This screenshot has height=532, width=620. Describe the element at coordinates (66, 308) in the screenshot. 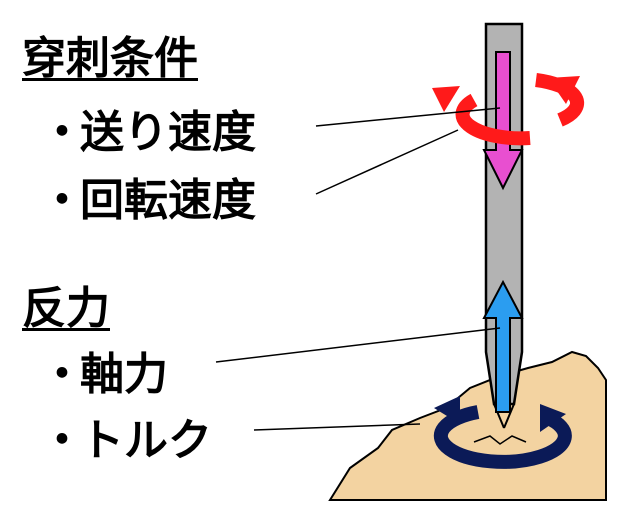

I see `reactions-heading: 反力` at that location.